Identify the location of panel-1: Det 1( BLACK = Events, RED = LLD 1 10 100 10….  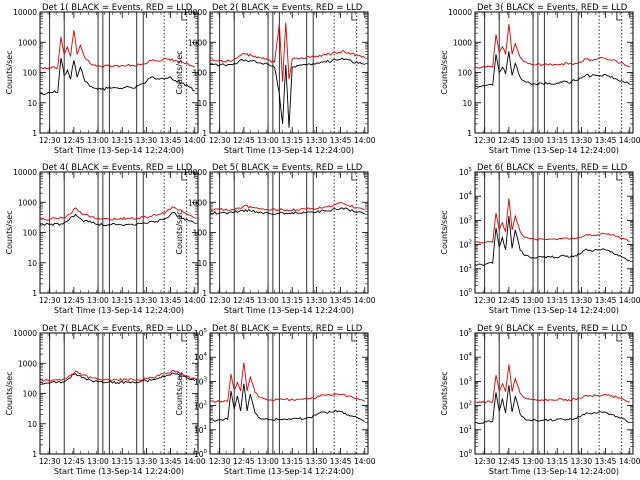
(105, 79).